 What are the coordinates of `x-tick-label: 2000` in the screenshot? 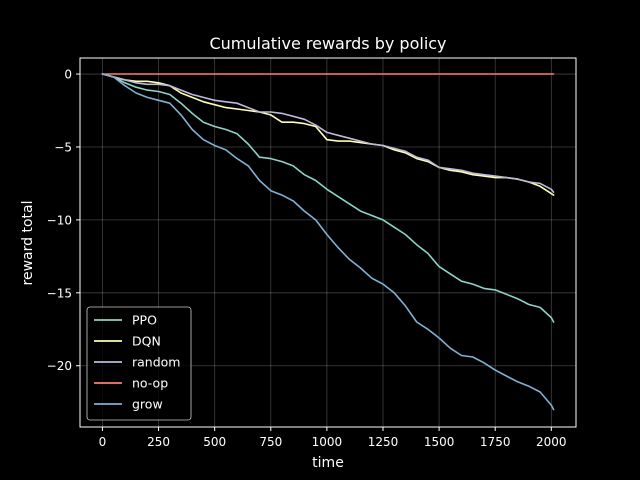 It's located at (551, 442).